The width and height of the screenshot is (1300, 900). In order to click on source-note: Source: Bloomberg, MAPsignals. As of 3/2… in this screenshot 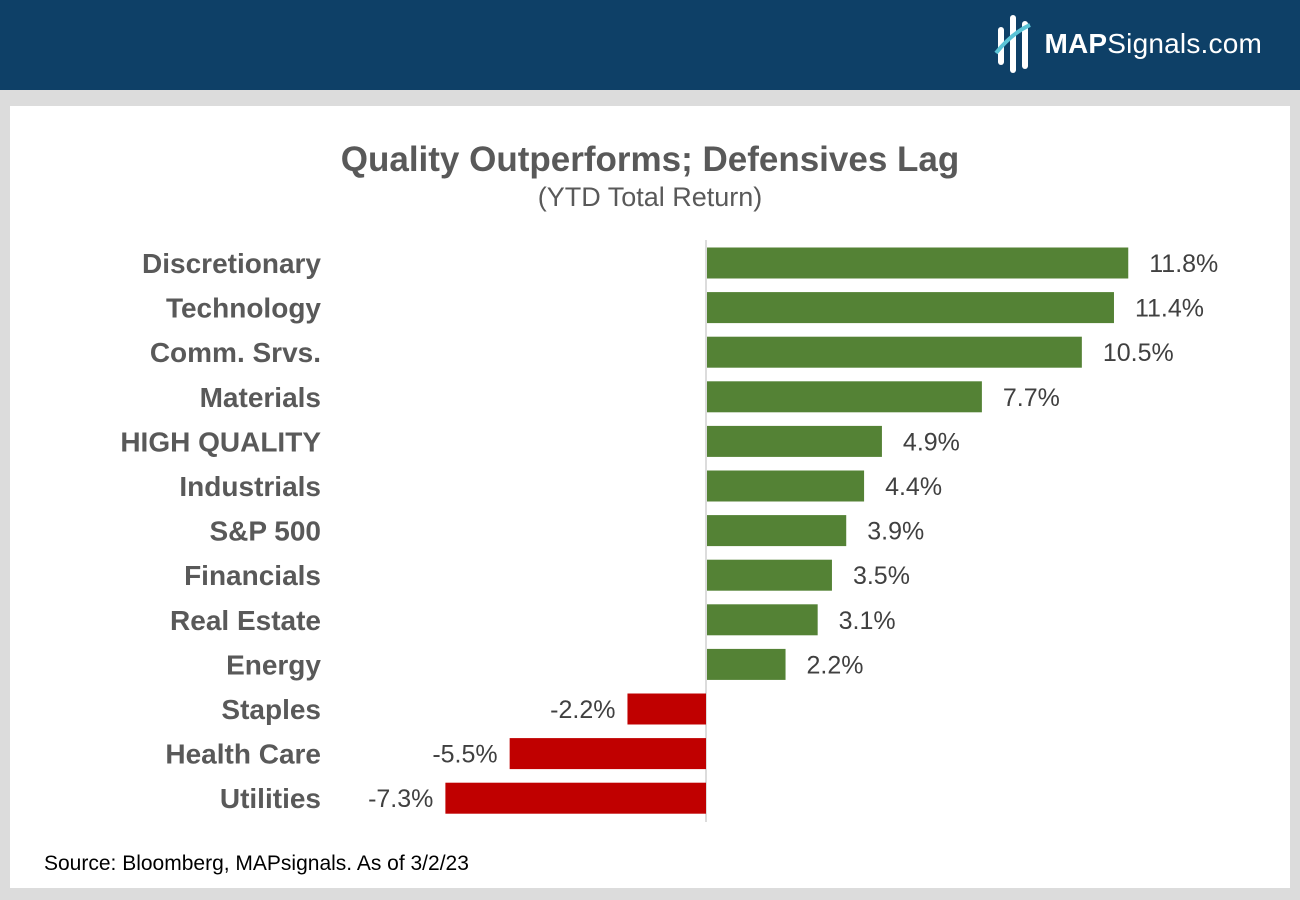, I will do `click(256, 863)`.